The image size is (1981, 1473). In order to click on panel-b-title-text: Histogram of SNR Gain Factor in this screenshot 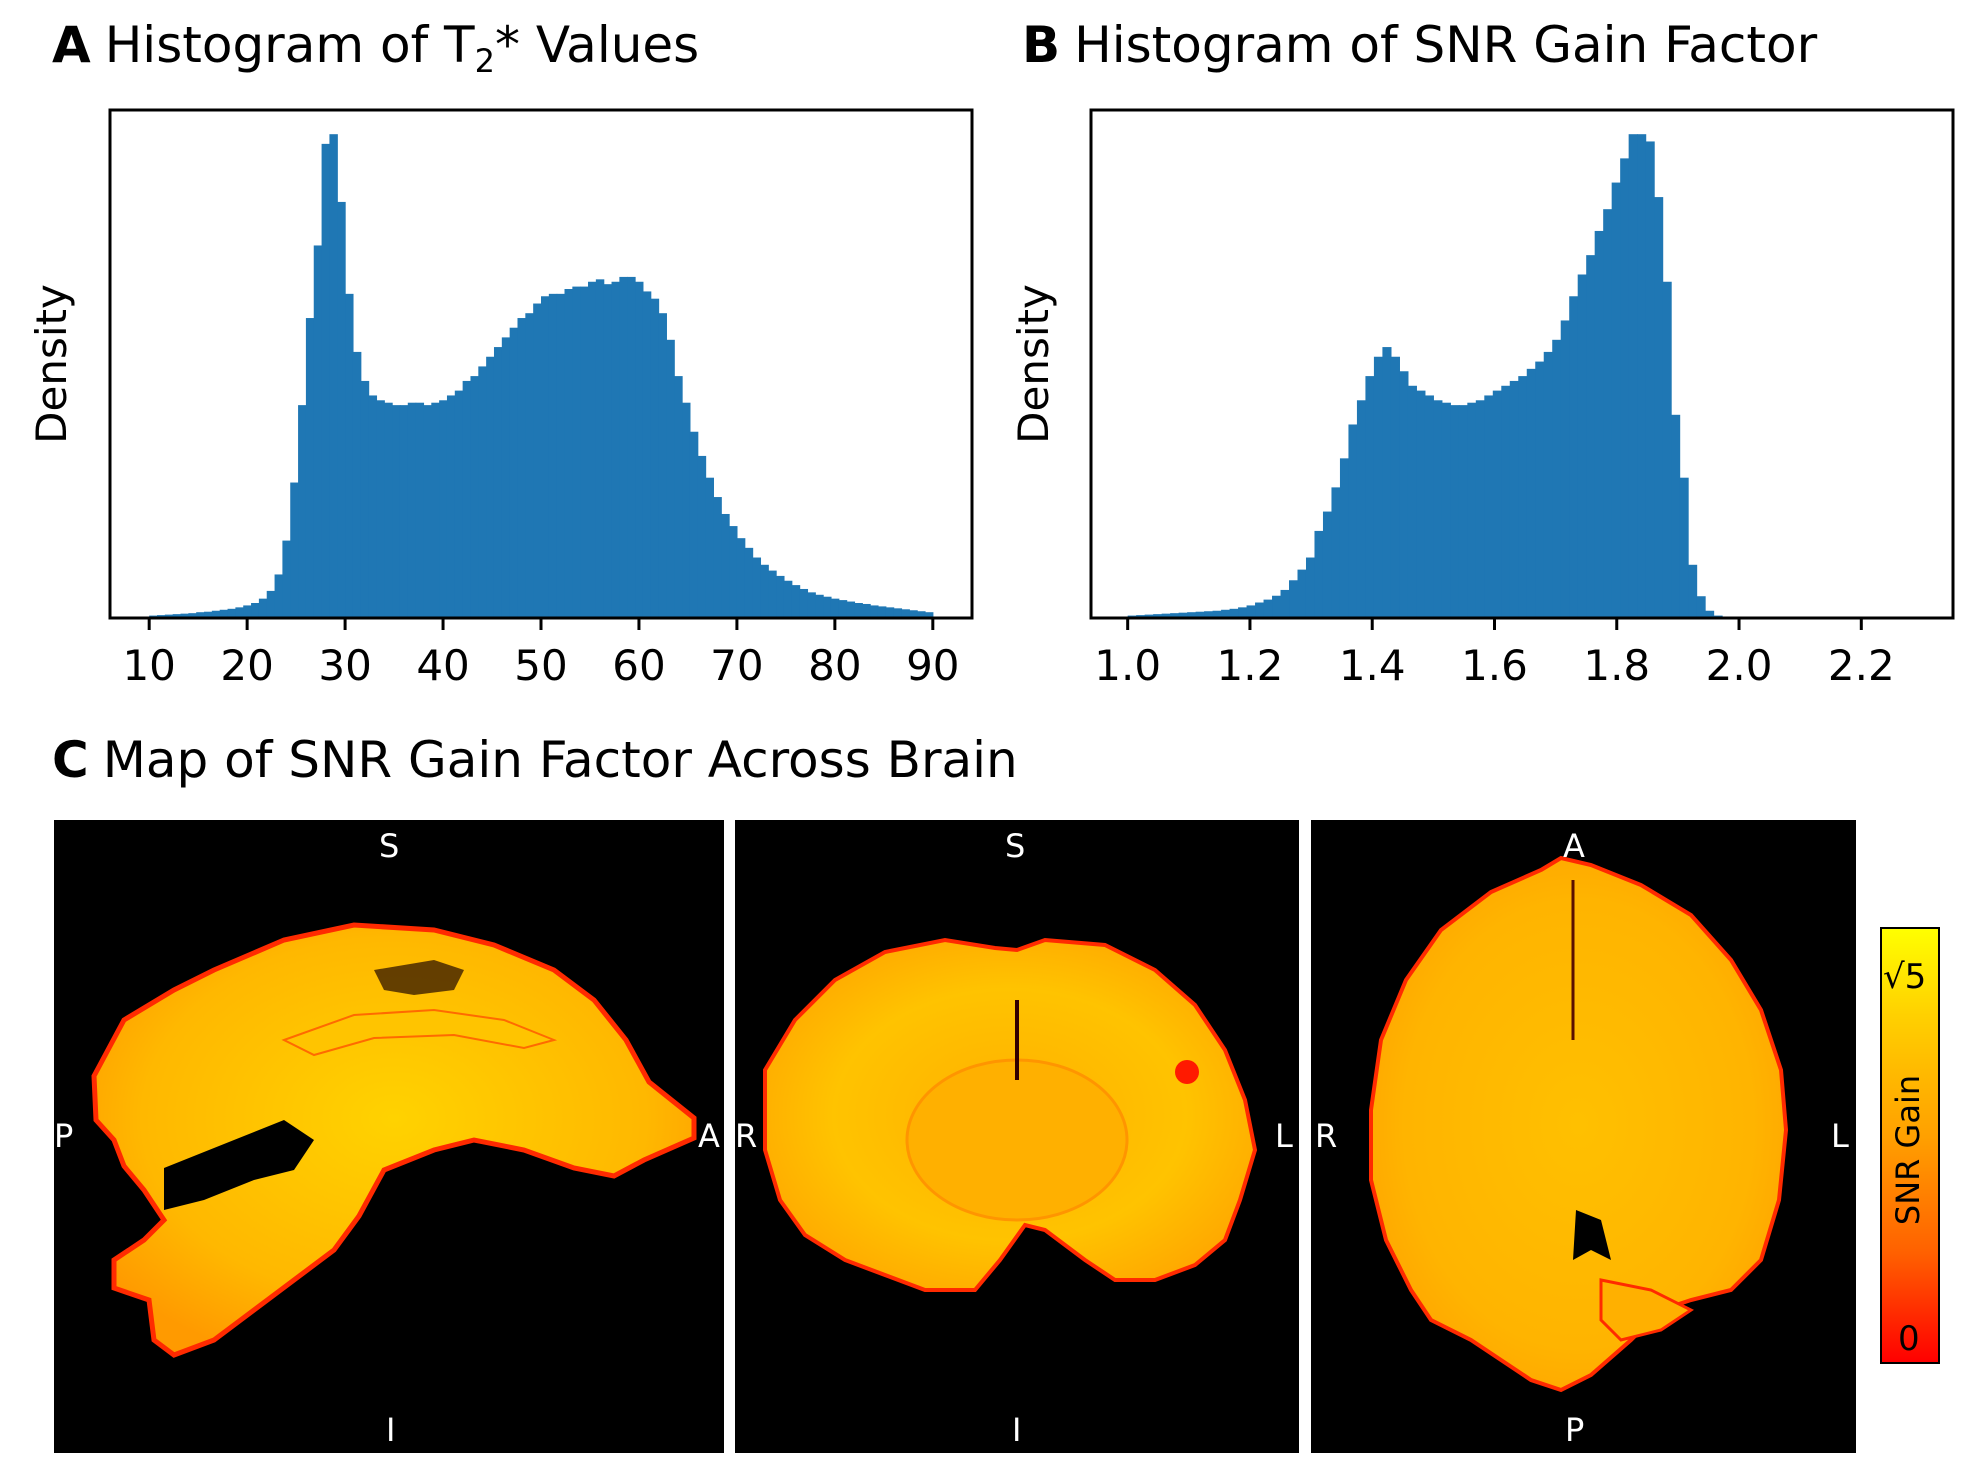, I will do `click(1446, 45)`.